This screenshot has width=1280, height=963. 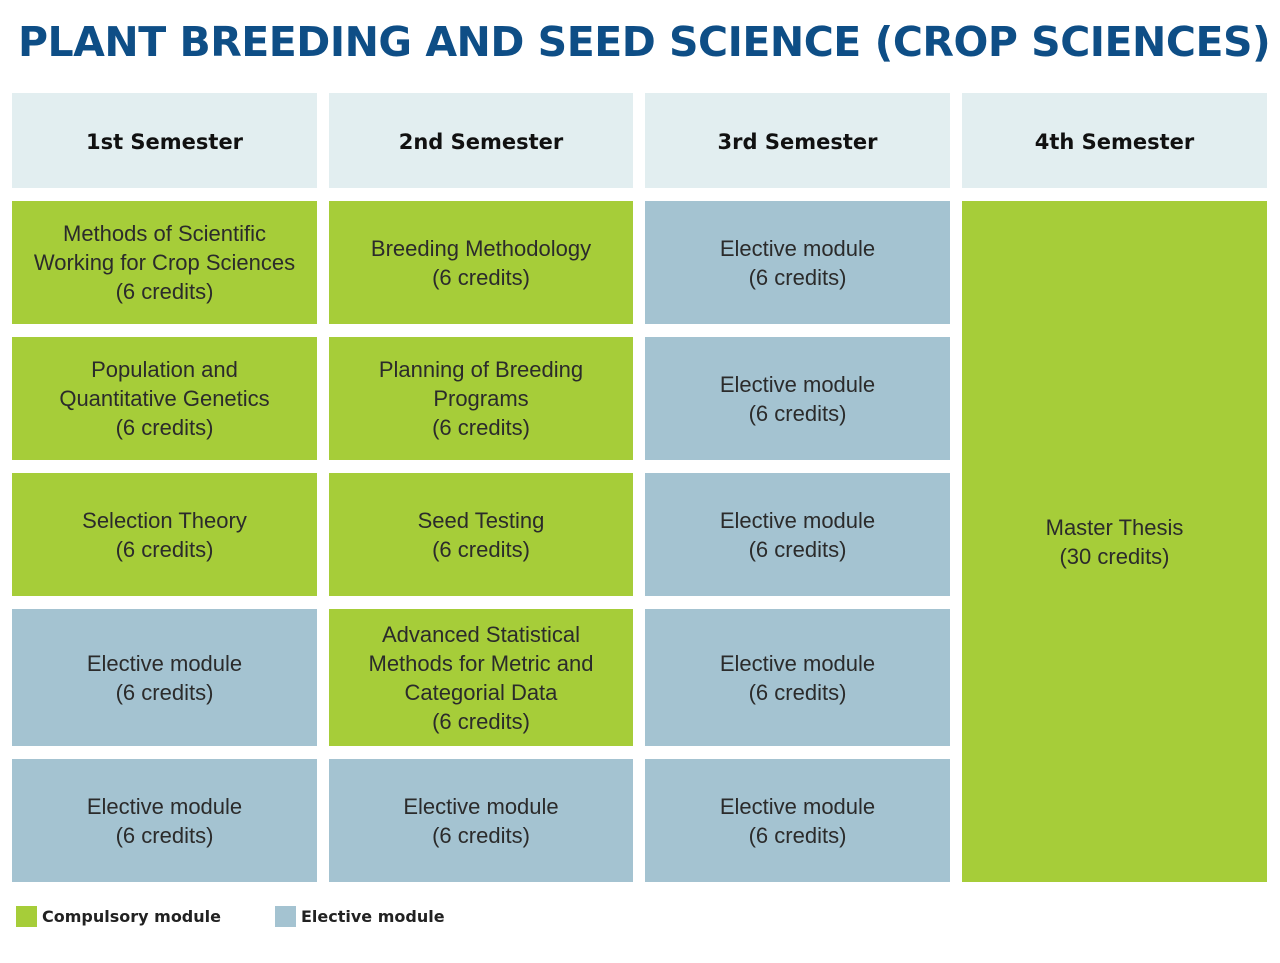 I want to click on legend: Compulsory module Elective module, so click(x=257, y=916).